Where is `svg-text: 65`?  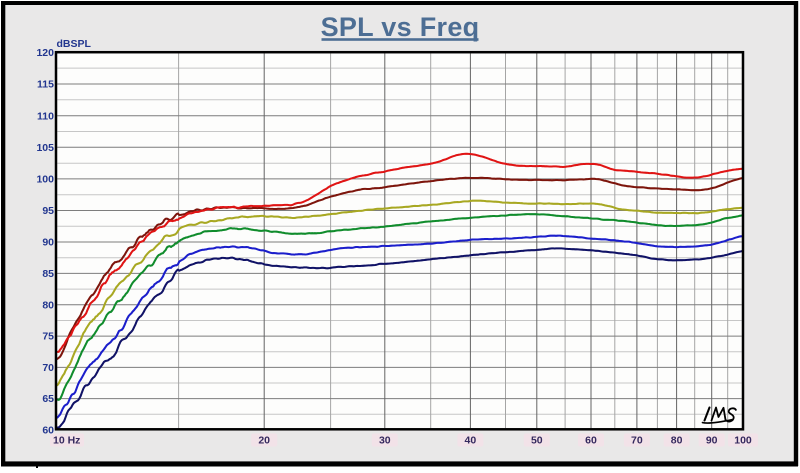
svg-text: 65 is located at coordinates (48, 399).